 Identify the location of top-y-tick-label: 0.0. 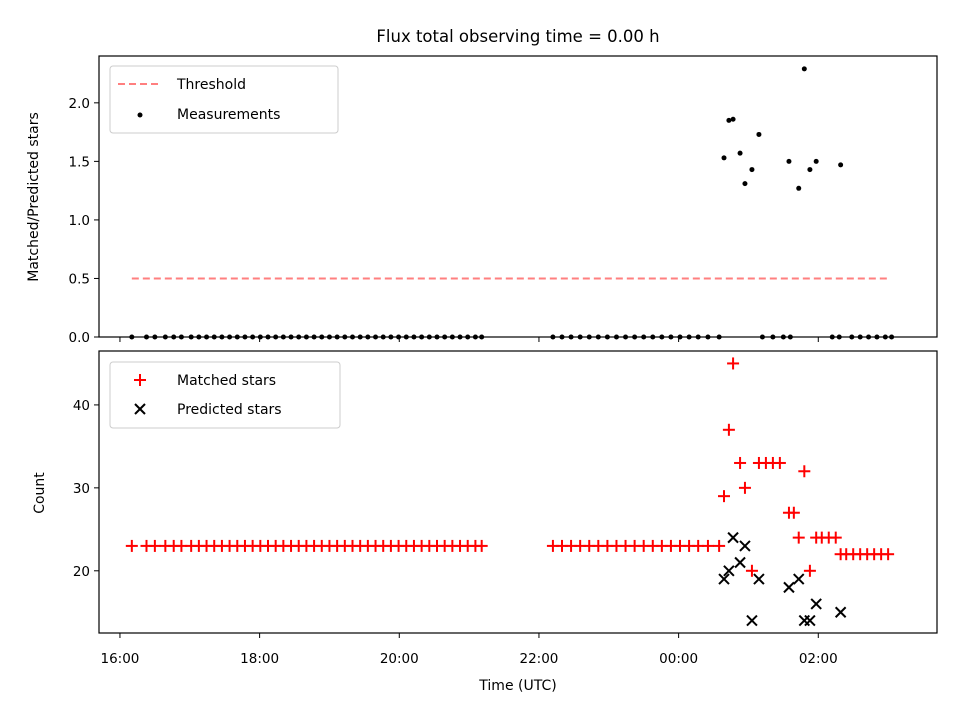
(79, 338).